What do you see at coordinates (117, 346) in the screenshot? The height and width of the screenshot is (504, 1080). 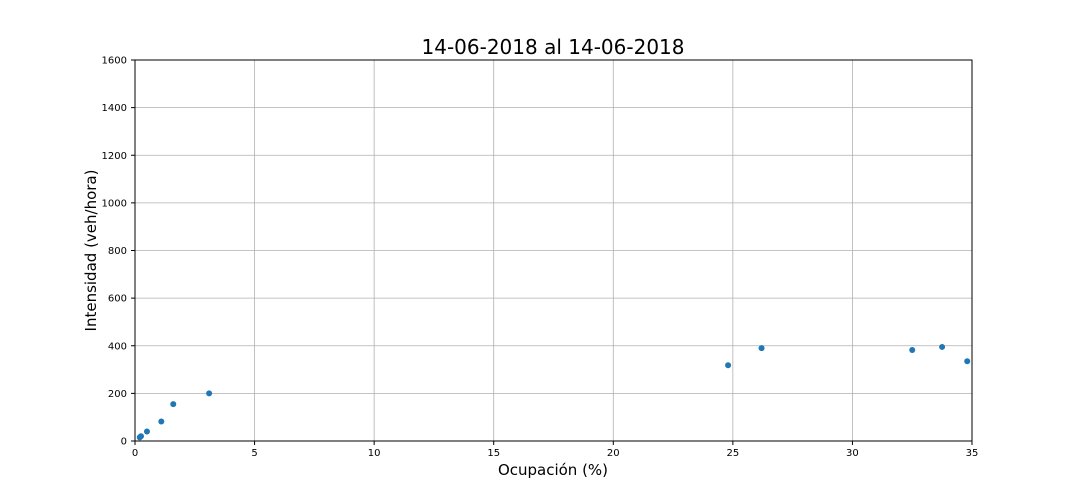 I see `y-tick-label: 400` at bounding box center [117, 346].